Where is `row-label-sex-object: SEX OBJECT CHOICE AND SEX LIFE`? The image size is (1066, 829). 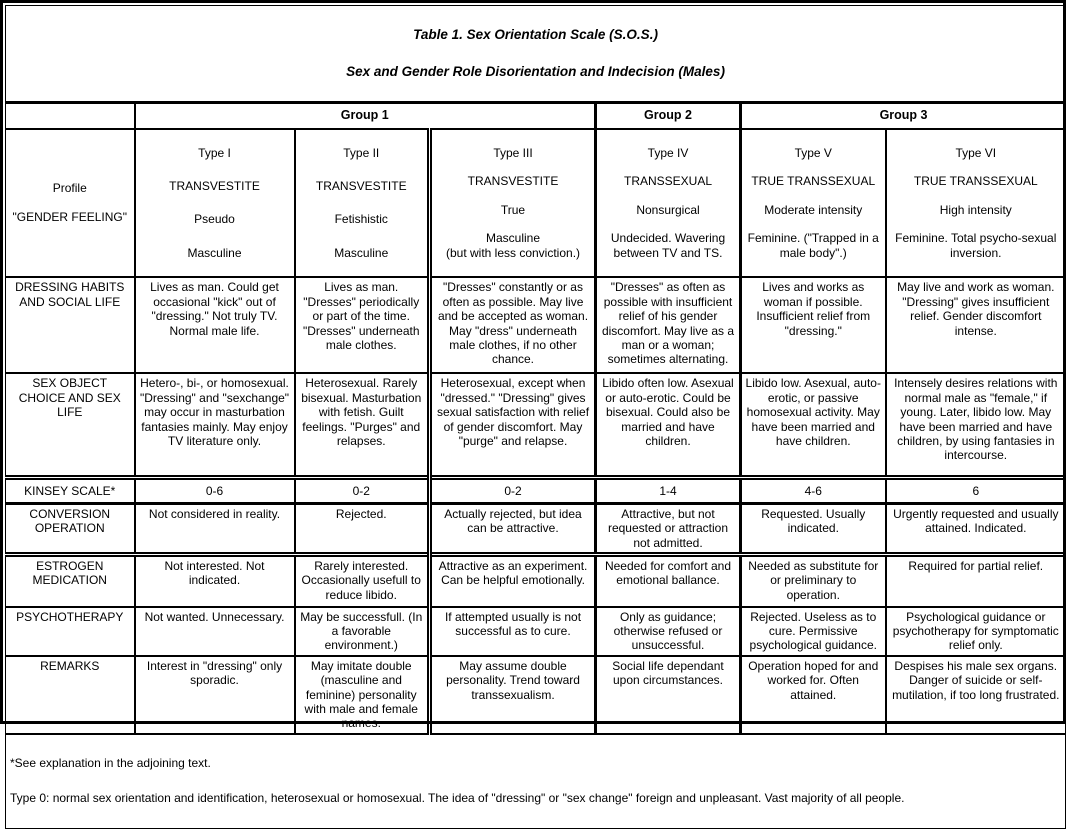 row-label-sex-object: SEX OBJECT CHOICE AND SEX LIFE is located at coordinates (70, 425).